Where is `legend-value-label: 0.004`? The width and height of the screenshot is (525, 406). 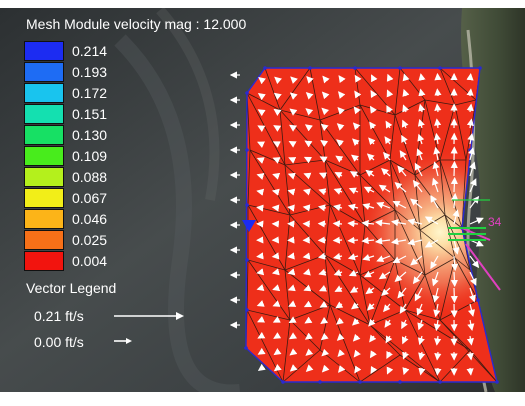 legend-value-label: 0.004 is located at coordinates (90, 261).